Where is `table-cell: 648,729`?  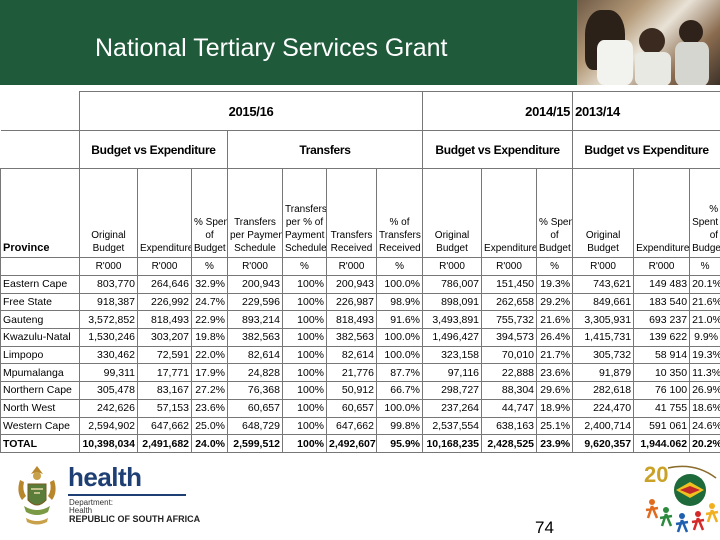 table-cell: 648,729 is located at coordinates (255, 426).